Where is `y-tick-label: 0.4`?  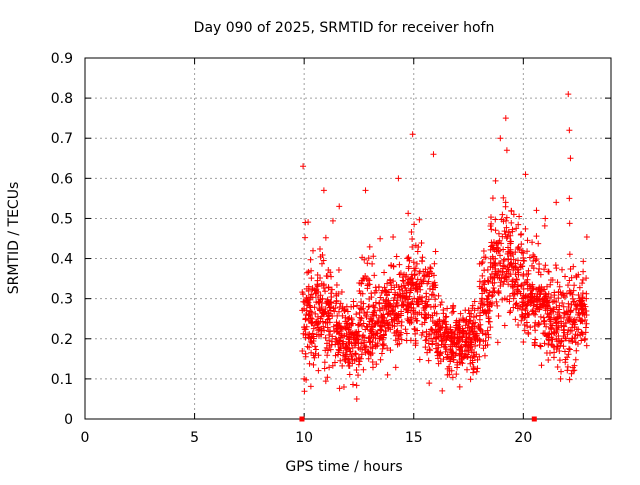 y-tick-label: 0.4 is located at coordinates (62, 260).